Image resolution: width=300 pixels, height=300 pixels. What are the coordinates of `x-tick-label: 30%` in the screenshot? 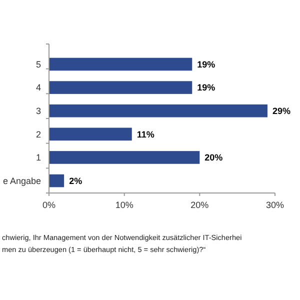 It's located at (275, 205).